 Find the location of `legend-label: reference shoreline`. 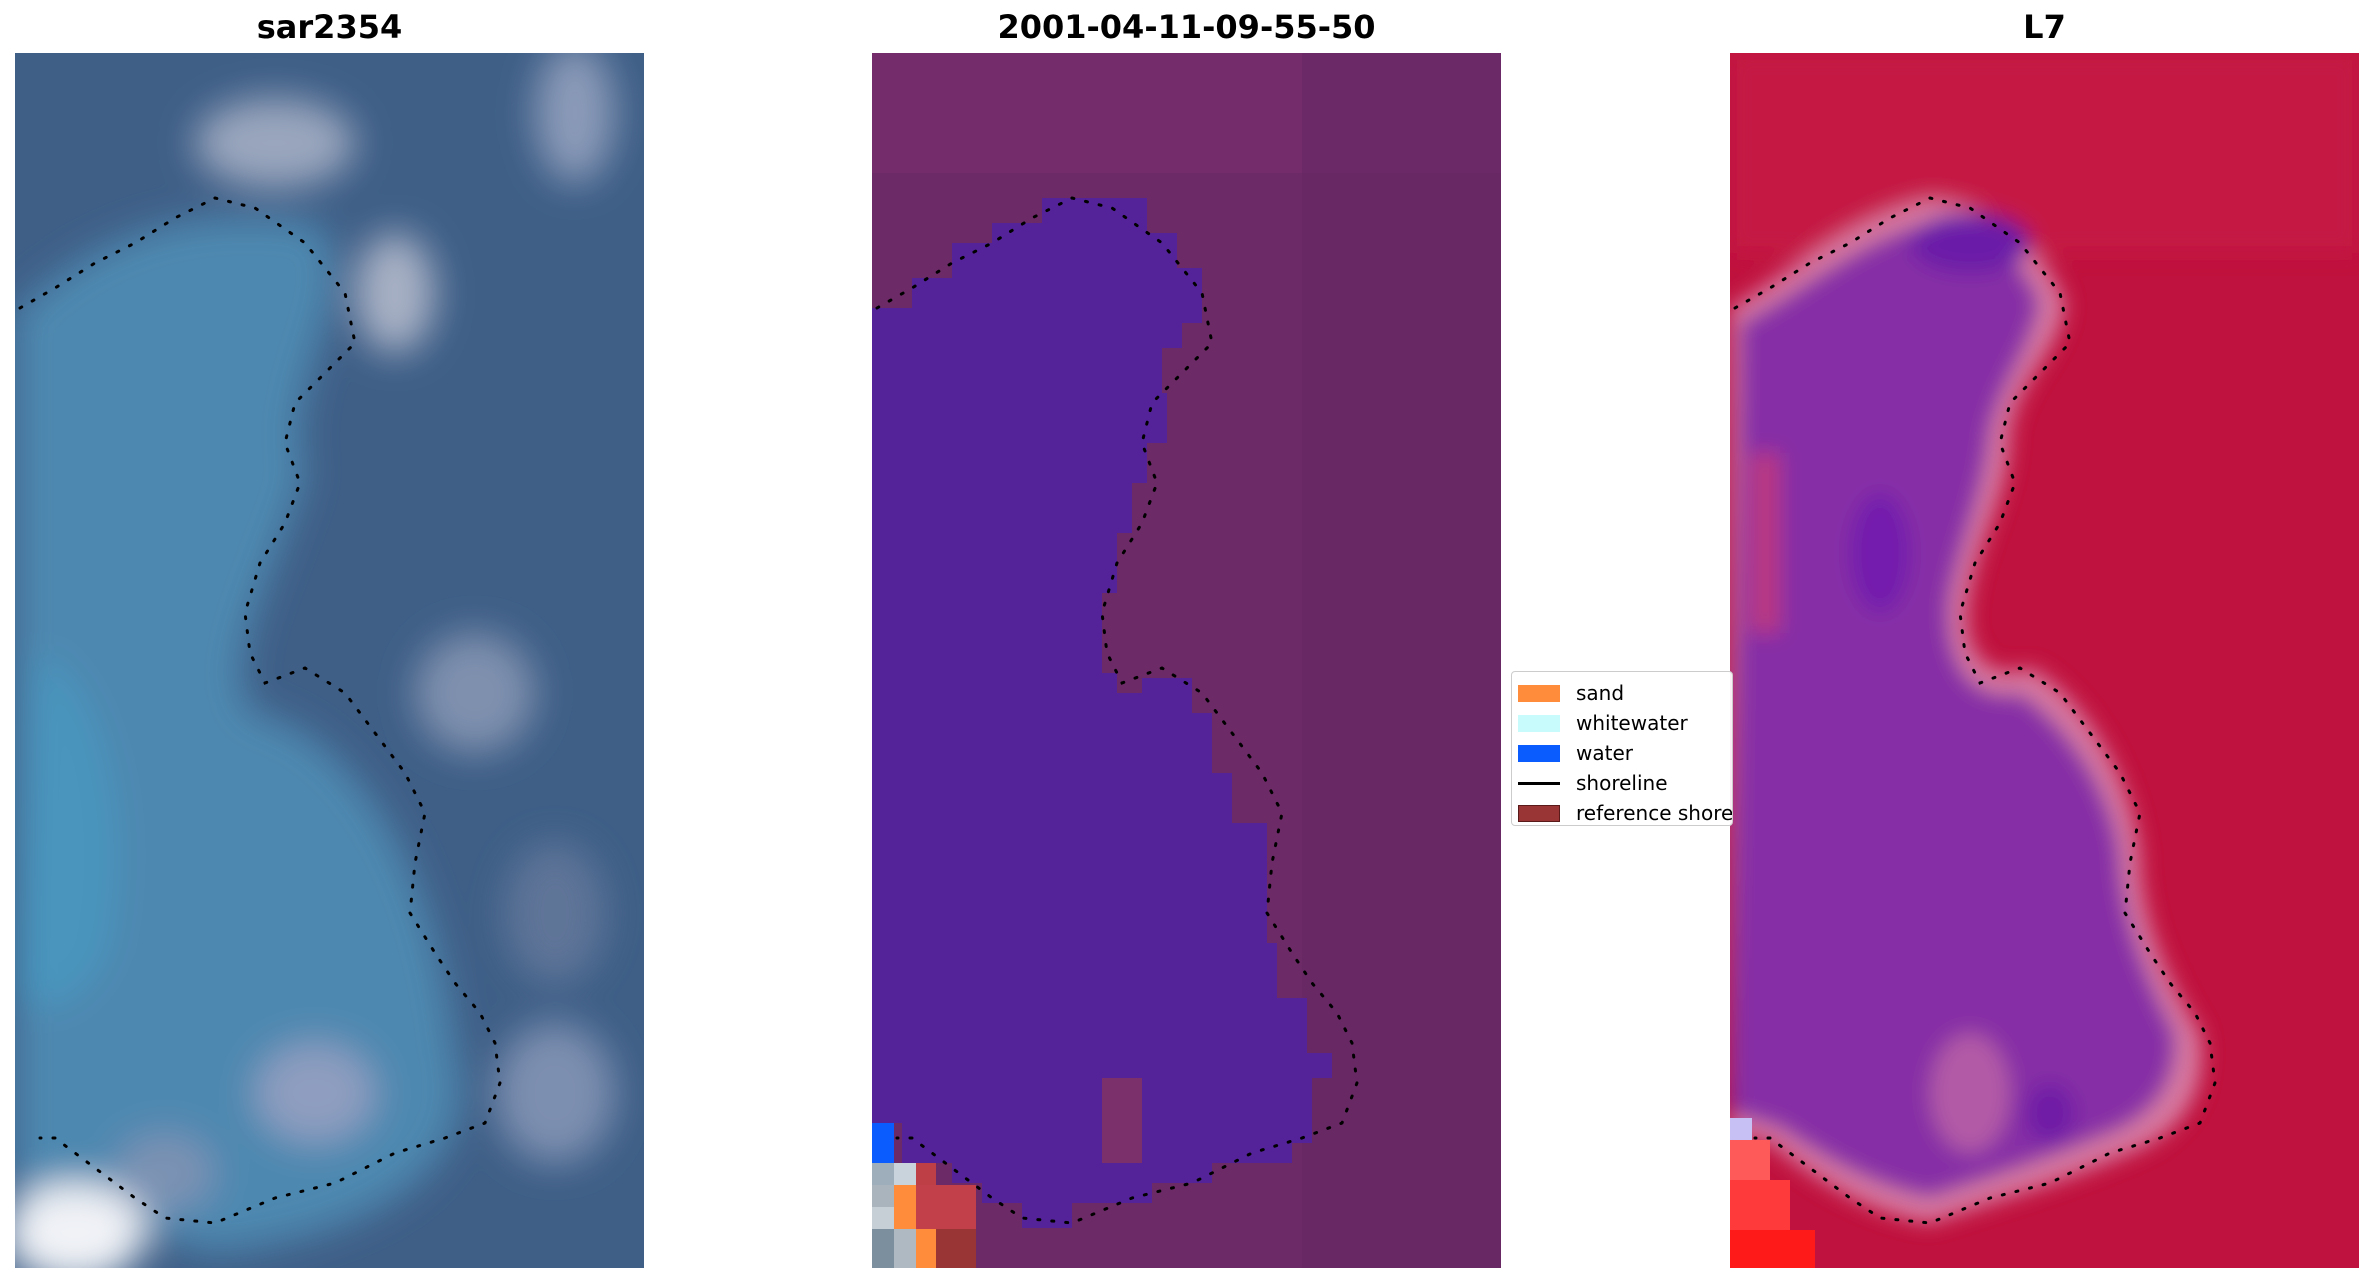

legend-label: reference shoreline is located at coordinates (1654, 813).